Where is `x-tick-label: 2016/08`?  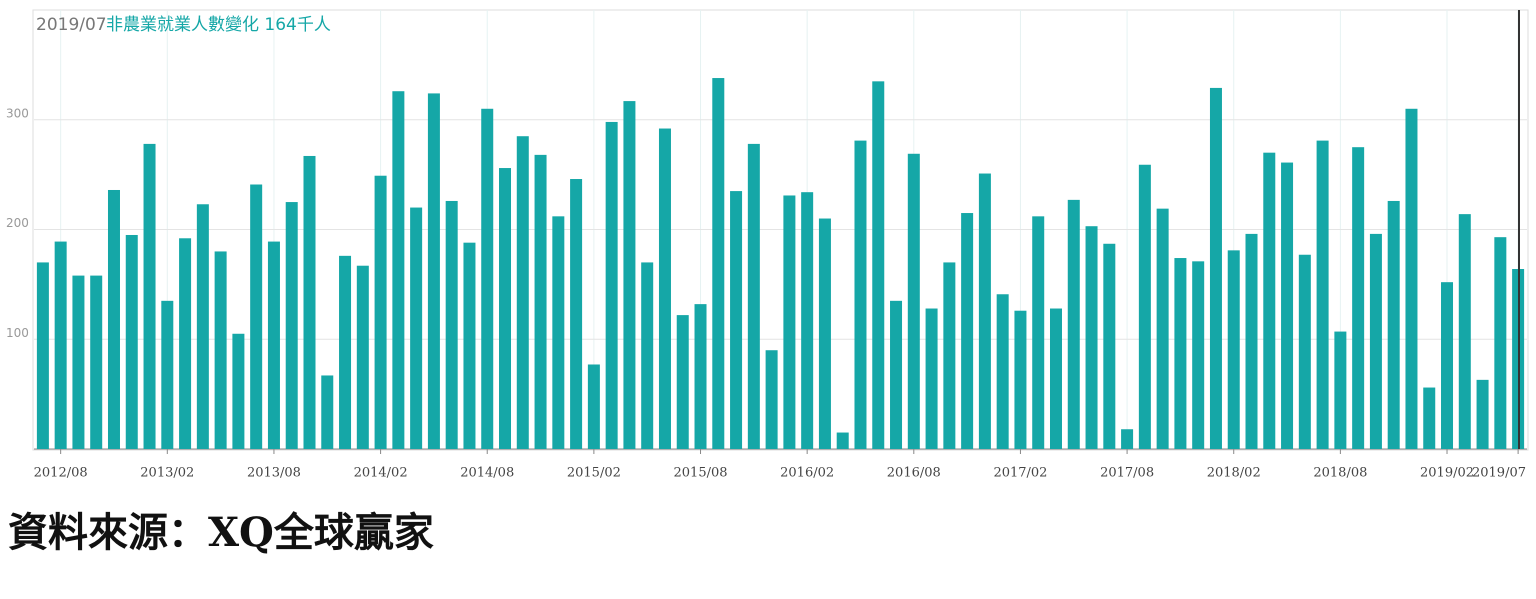
x-tick-label: 2016/08 is located at coordinates (914, 473).